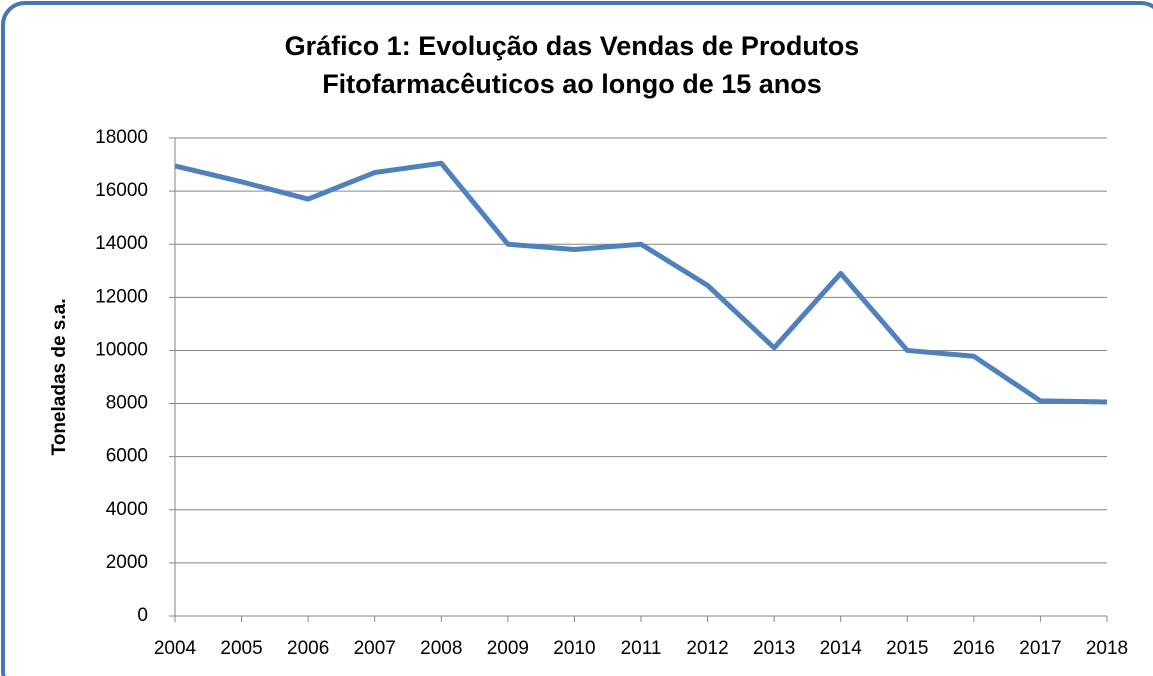 The height and width of the screenshot is (676, 1153). I want to click on x-tick-label: 2004, so click(175, 648).